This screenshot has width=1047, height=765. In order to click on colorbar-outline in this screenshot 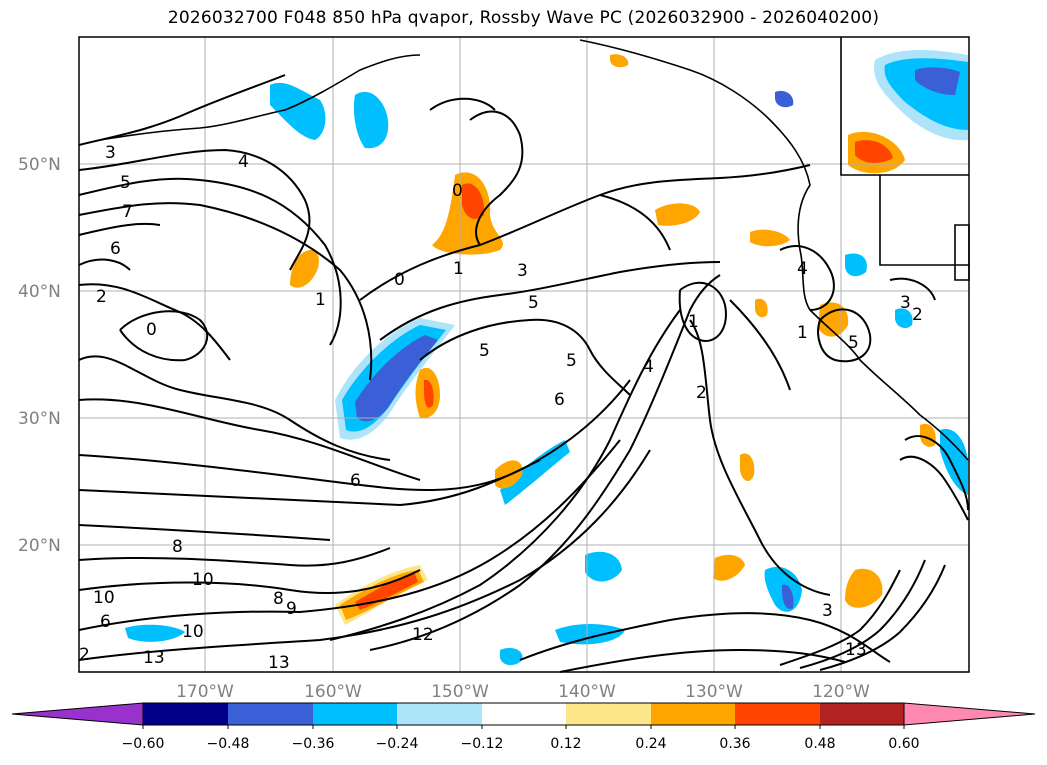, I will do `click(523, 714)`.